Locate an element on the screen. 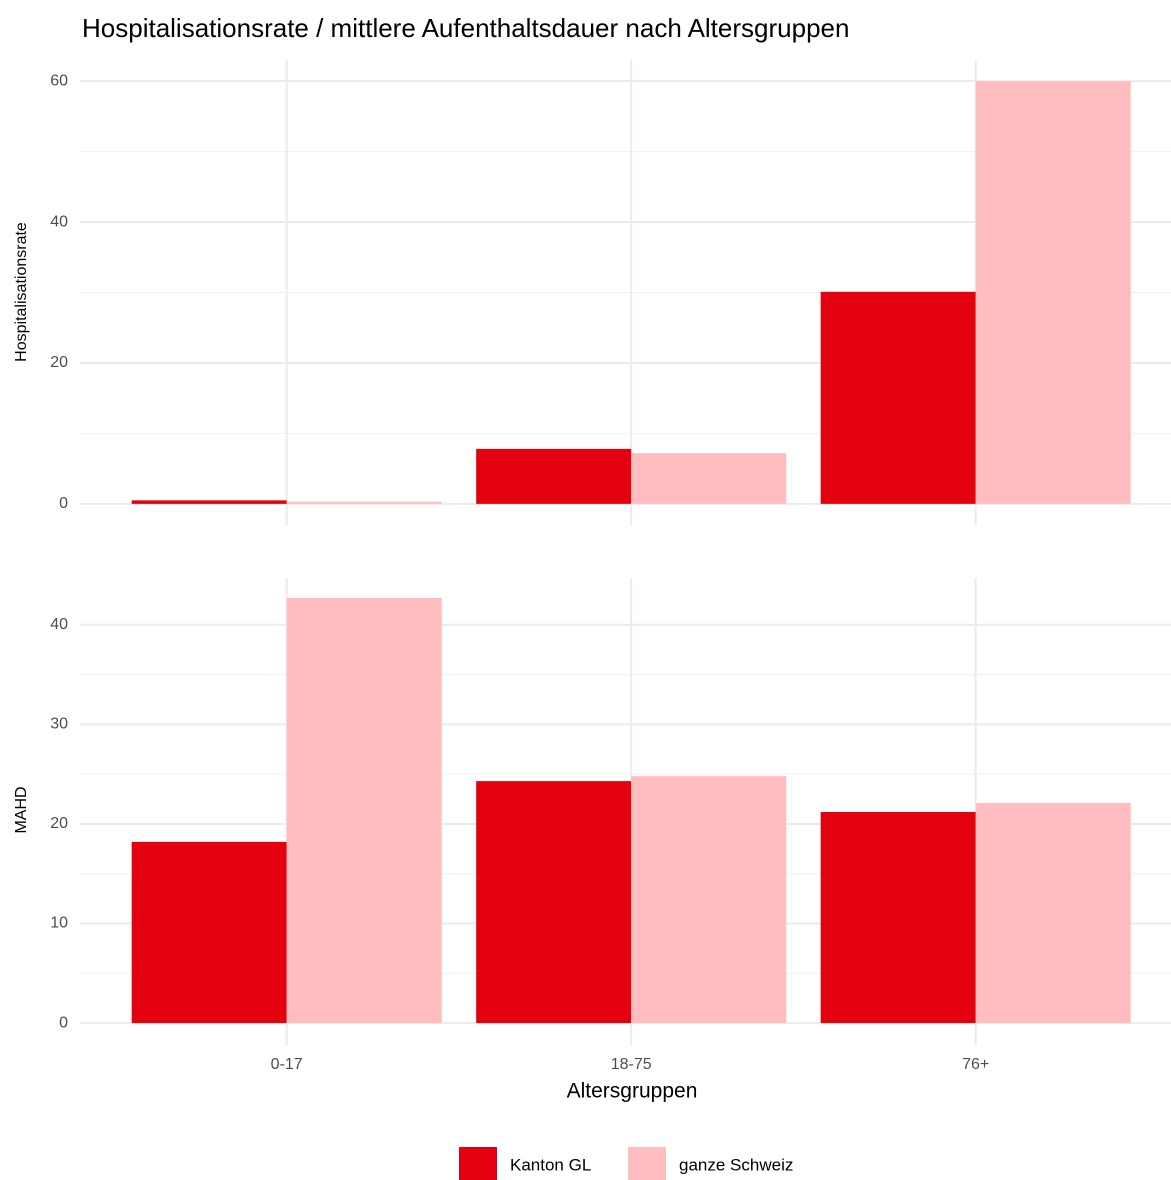 This screenshot has height=1180, width=1171. x-tick-label: 0-17 is located at coordinates (287, 1064).